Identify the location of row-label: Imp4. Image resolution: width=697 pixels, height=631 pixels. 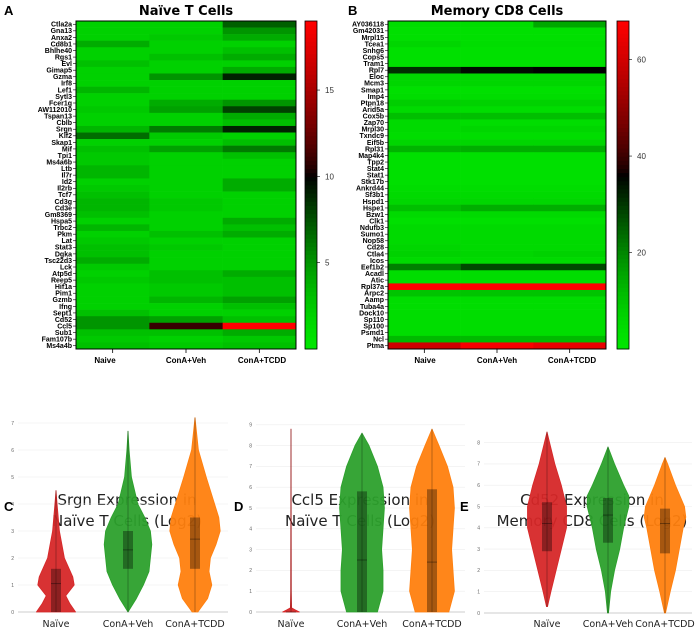
(376, 97).